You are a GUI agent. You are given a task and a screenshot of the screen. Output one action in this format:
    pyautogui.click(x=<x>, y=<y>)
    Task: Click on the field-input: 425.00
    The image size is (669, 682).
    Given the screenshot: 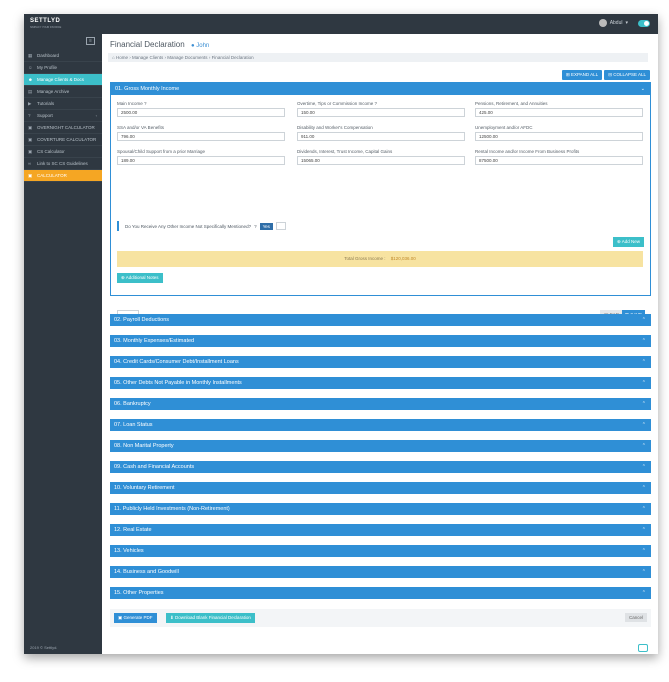 What is the action you would take?
    pyautogui.click(x=559, y=112)
    